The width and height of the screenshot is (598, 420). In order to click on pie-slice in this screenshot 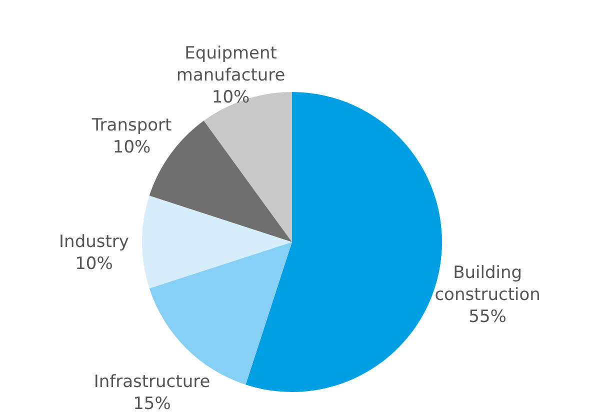, I will do `click(217, 242)`.